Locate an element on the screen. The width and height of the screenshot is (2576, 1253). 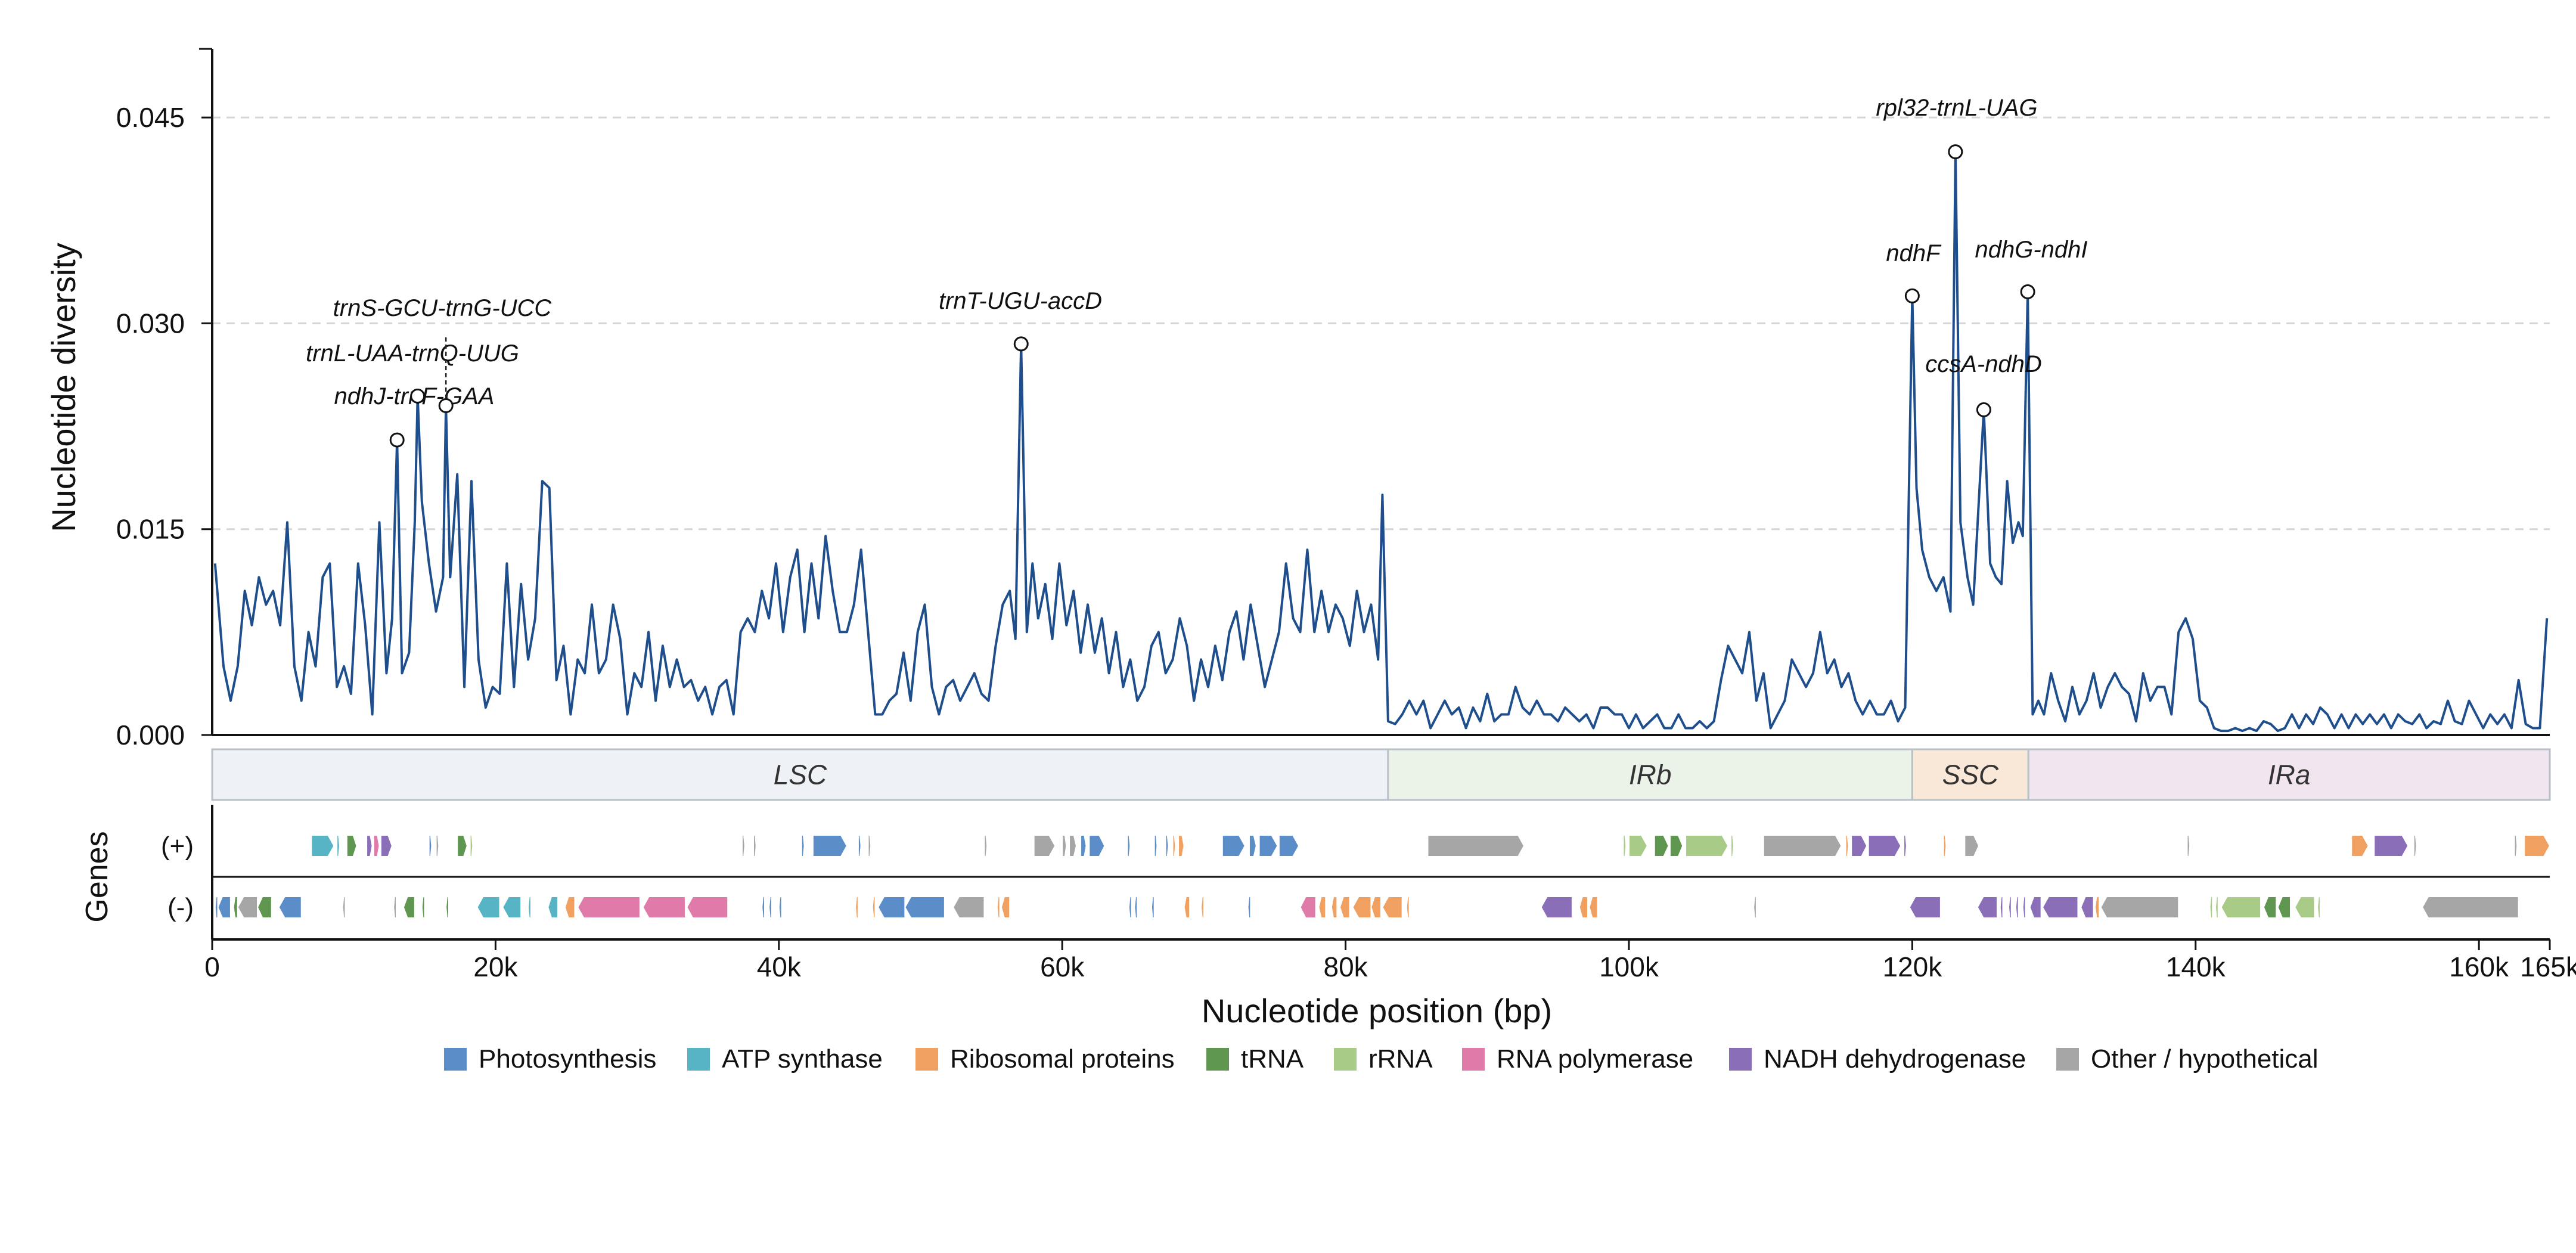
strand-minus-label: (-) is located at coordinates (181, 907).